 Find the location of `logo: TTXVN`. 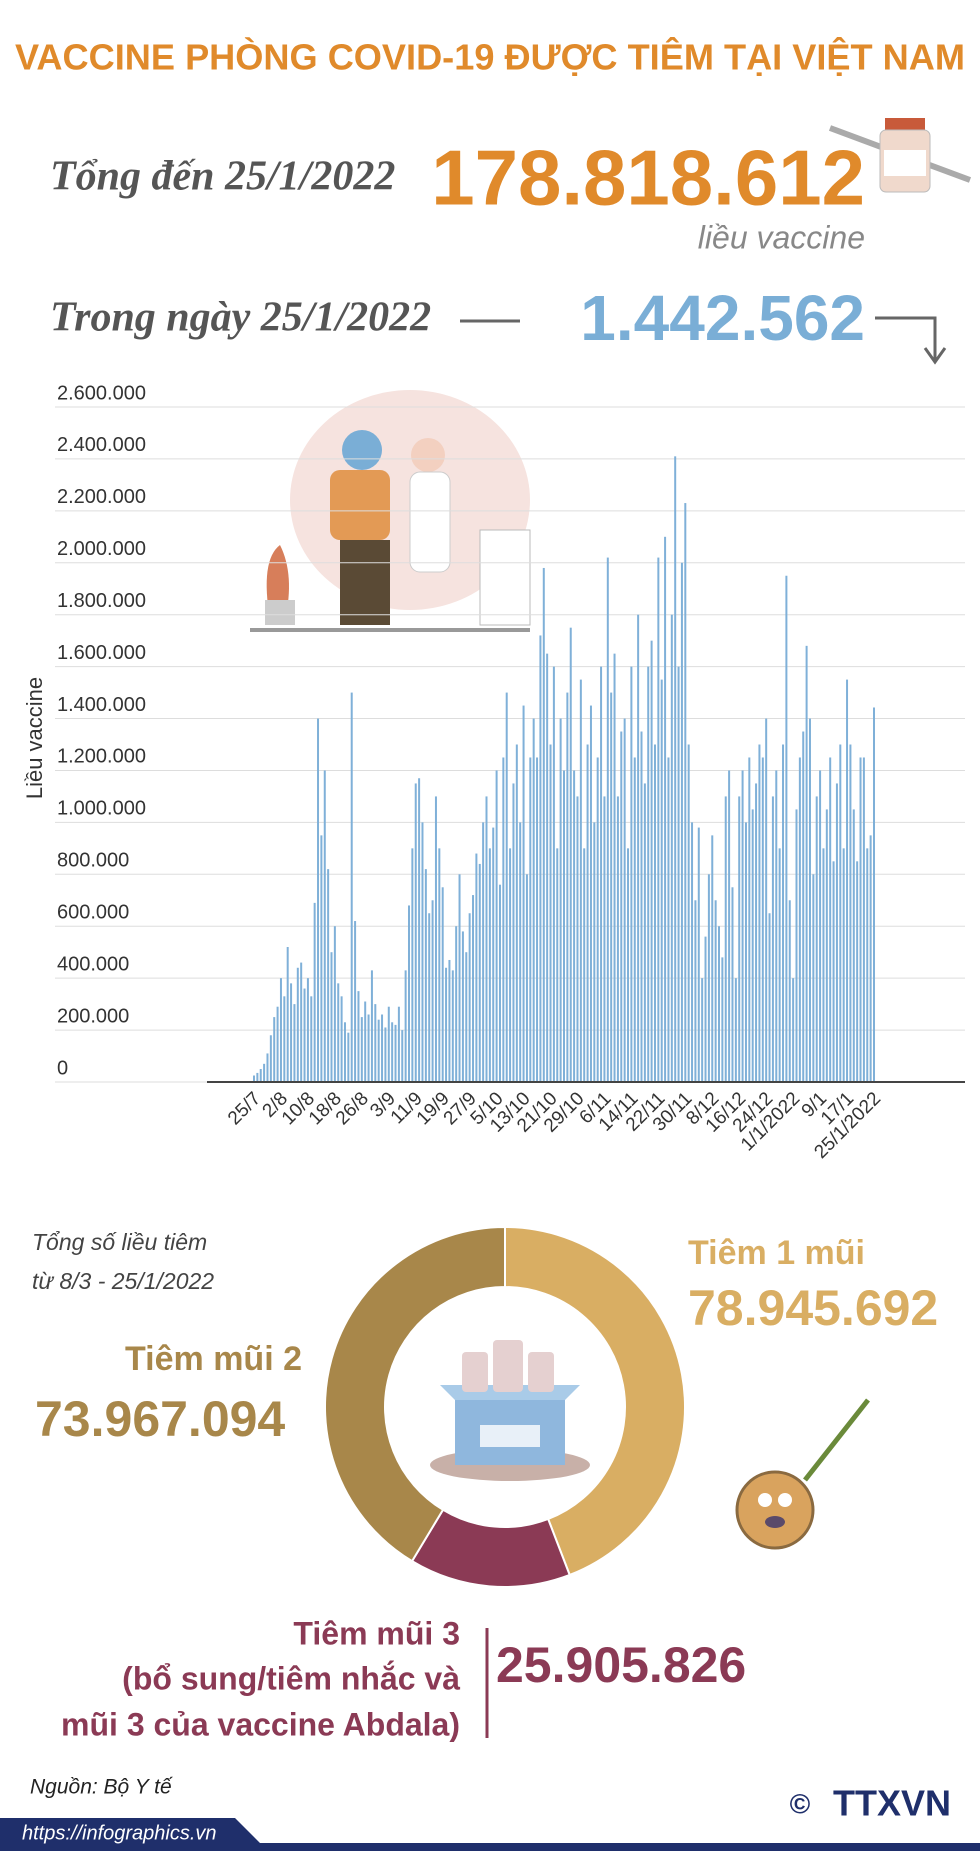

logo: TTXVN is located at coordinates (892, 1803).